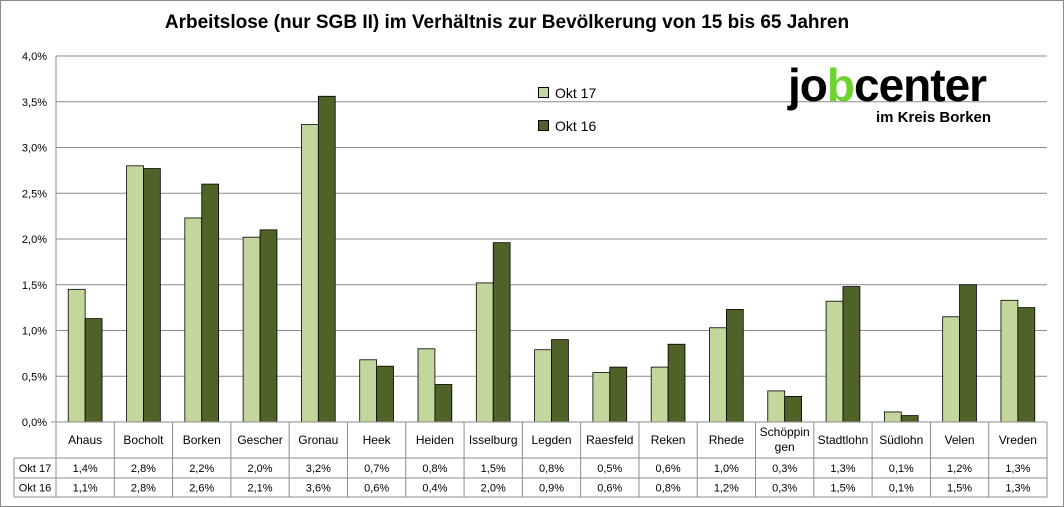 The width and height of the screenshot is (1064, 507). What do you see at coordinates (543, 92) in the screenshot?
I see `legend-swatch-okt17` at bounding box center [543, 92].